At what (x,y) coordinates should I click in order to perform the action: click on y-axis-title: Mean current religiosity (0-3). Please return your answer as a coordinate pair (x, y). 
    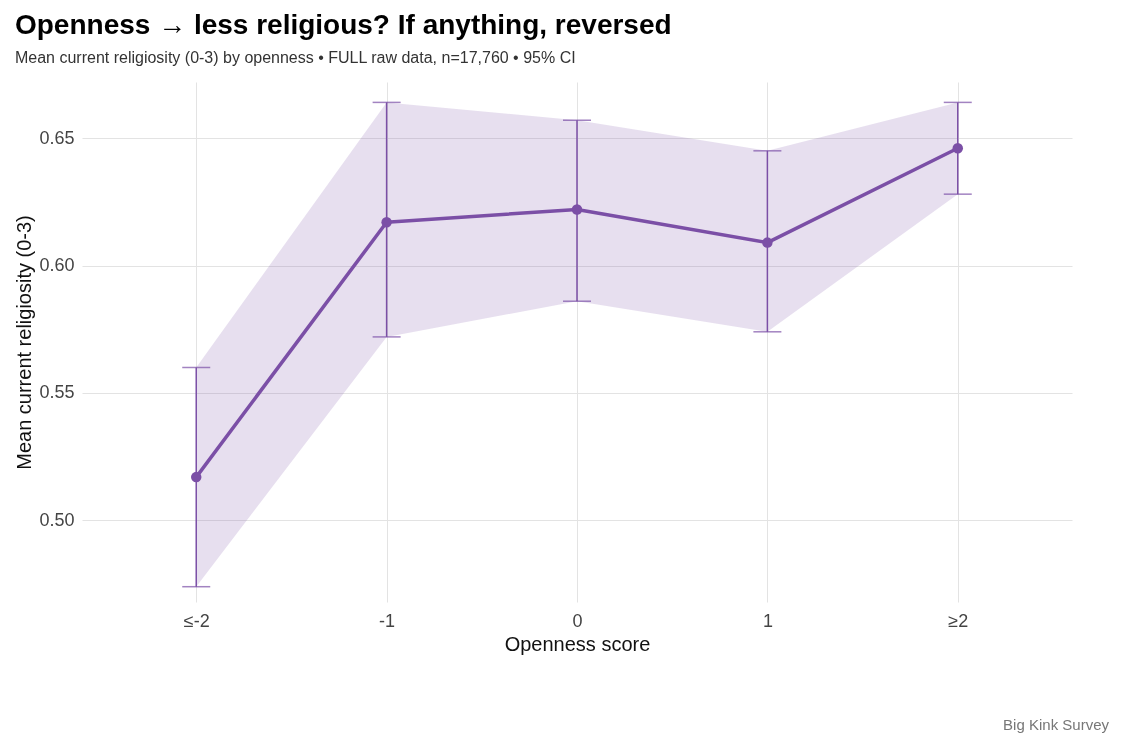
    Looking at the image, I should click on (24, 342).